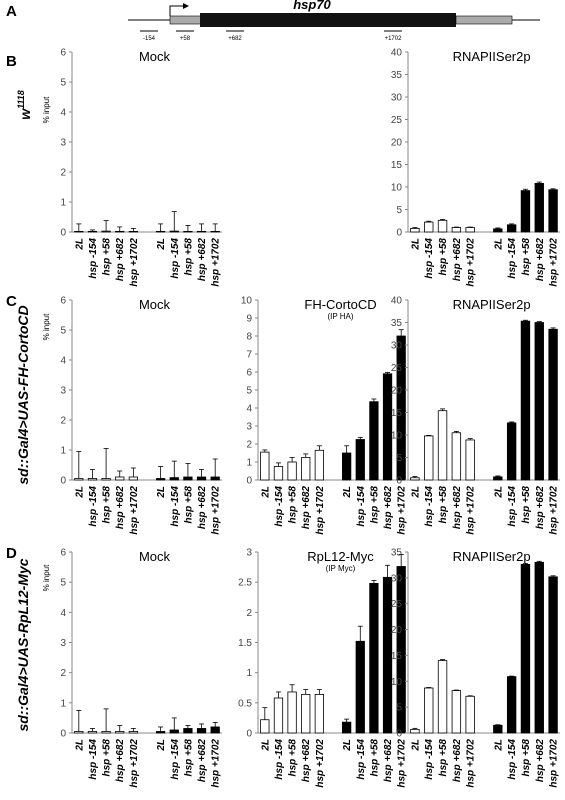 The height and width of the screenshot is (800, 565). I want to click on y-tick-label: 4, so click(63, 113).